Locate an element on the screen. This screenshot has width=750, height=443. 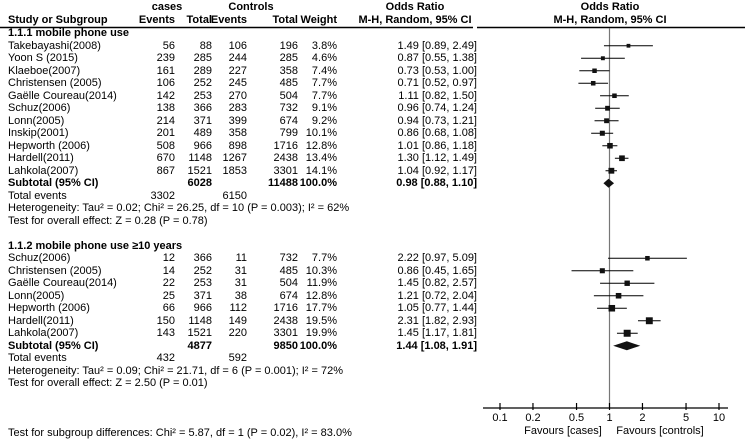
or-ci-text: 0.98 [0.88, 1.10] is located at coordinates (436, 183).